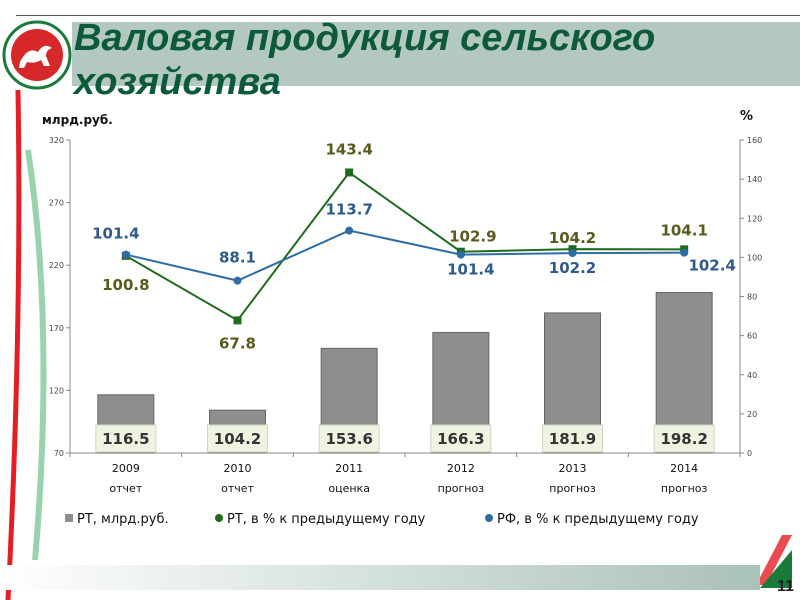 The image size is (800, 600). What do you see at coordinates (380, 577) in the screenshot?
I see `footer-bar` at bounding box center [380, 577].